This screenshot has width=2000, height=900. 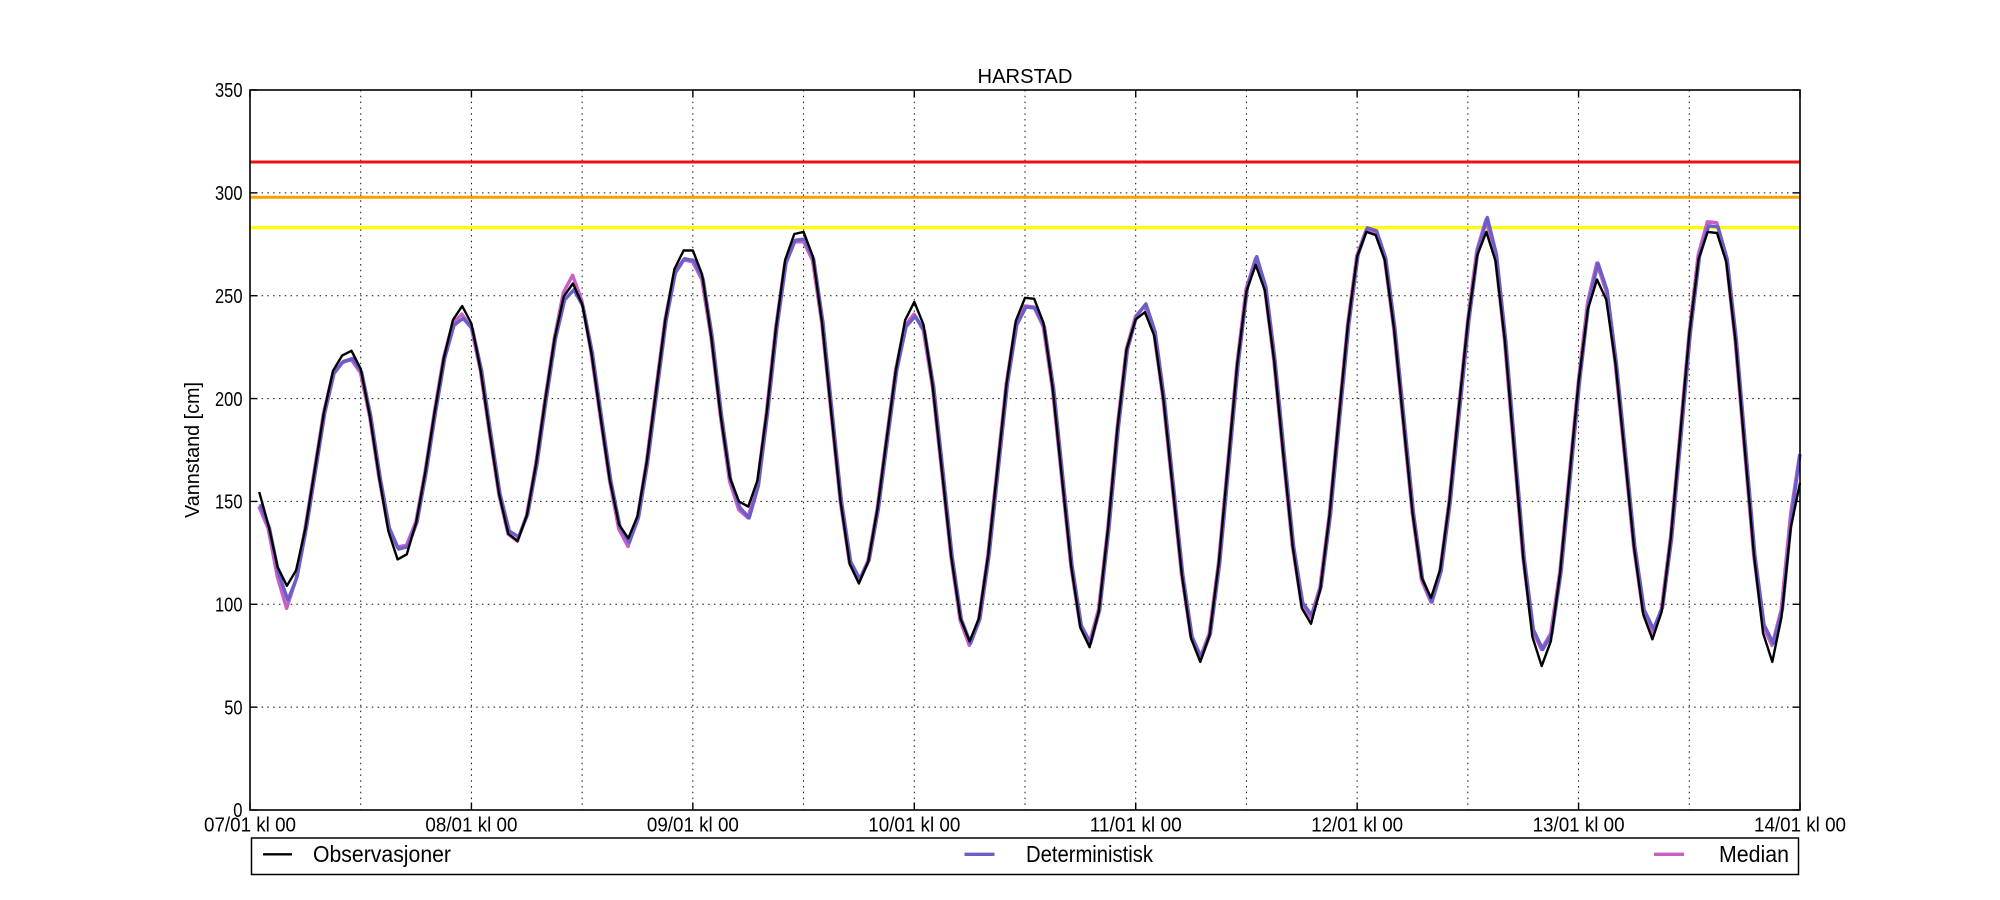 I want to click on svg-text: 12/01 kl 00, so click(x=1357, y=826).